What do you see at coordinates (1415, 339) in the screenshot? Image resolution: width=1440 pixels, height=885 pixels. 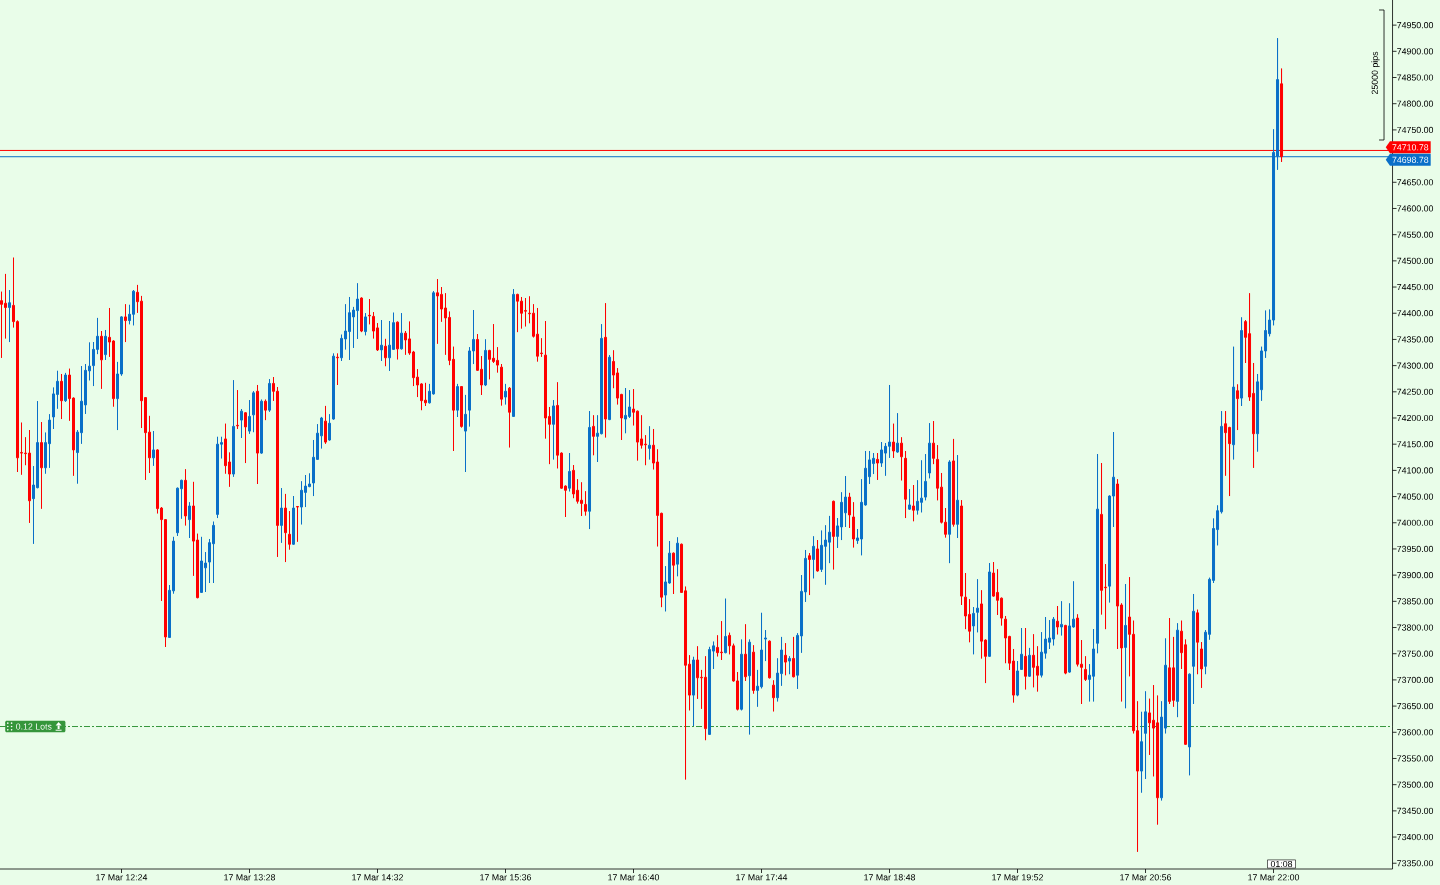 I see `y-tick-label: 74350.00` at bounding box center [1415, 339].